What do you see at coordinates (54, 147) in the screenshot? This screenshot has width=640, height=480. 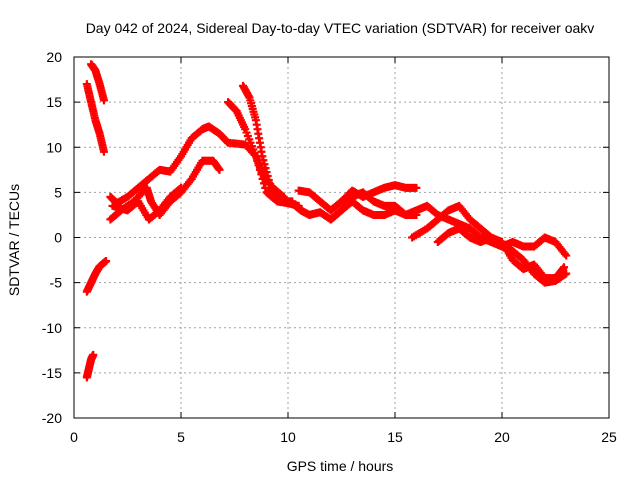 I see `y-tick-label: 10` at bounding box center [54, 147].